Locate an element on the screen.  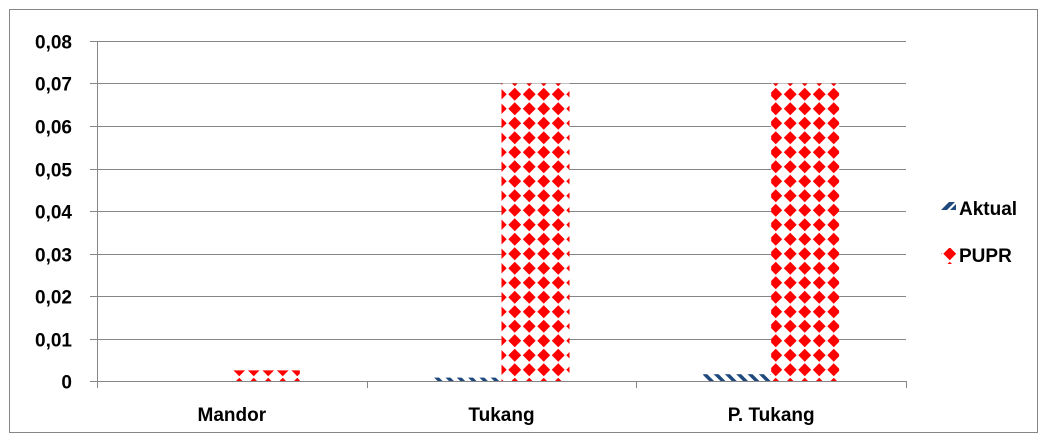
legend-label: Aktual is located at coordinates (988, 209).